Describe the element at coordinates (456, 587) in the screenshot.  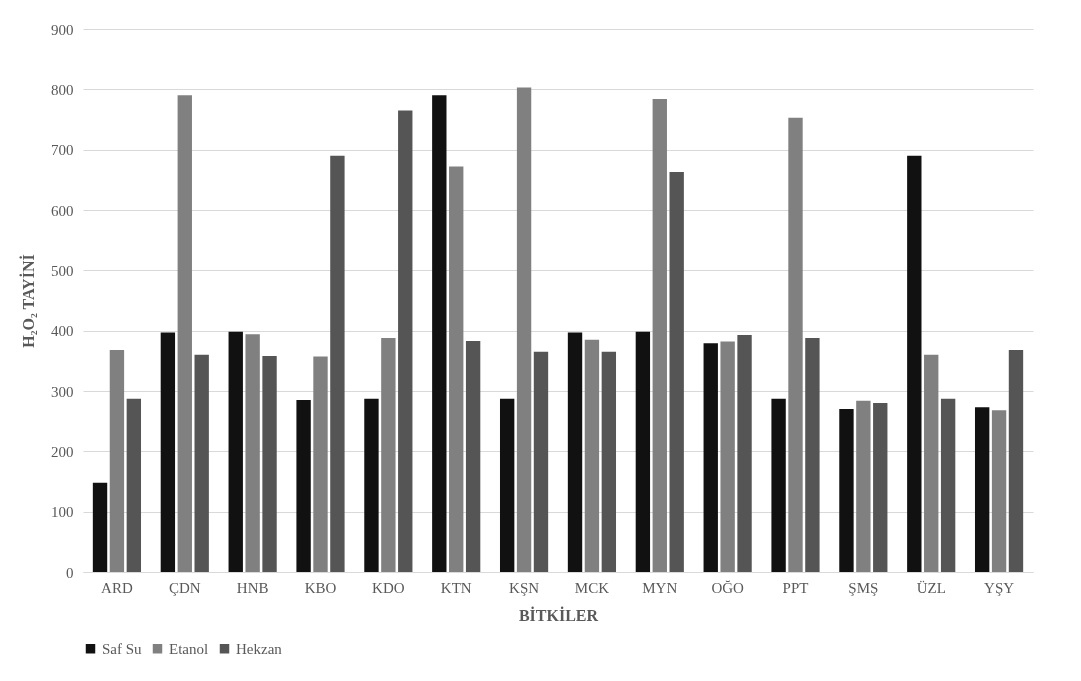
I see `x-tick-label: KTN` at that location.